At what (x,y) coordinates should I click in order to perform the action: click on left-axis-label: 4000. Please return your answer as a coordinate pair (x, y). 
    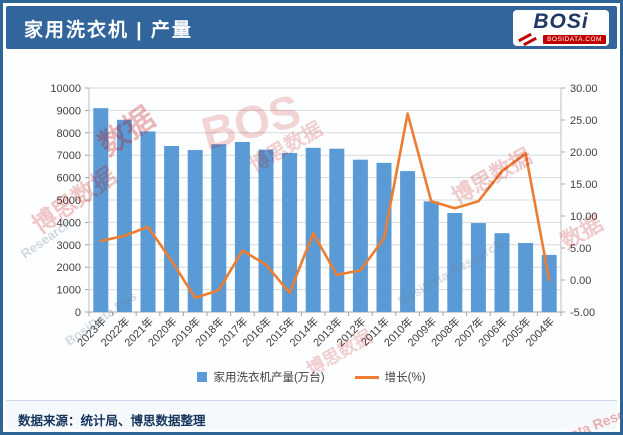
    Looking at the image, I should click on (69, 223).